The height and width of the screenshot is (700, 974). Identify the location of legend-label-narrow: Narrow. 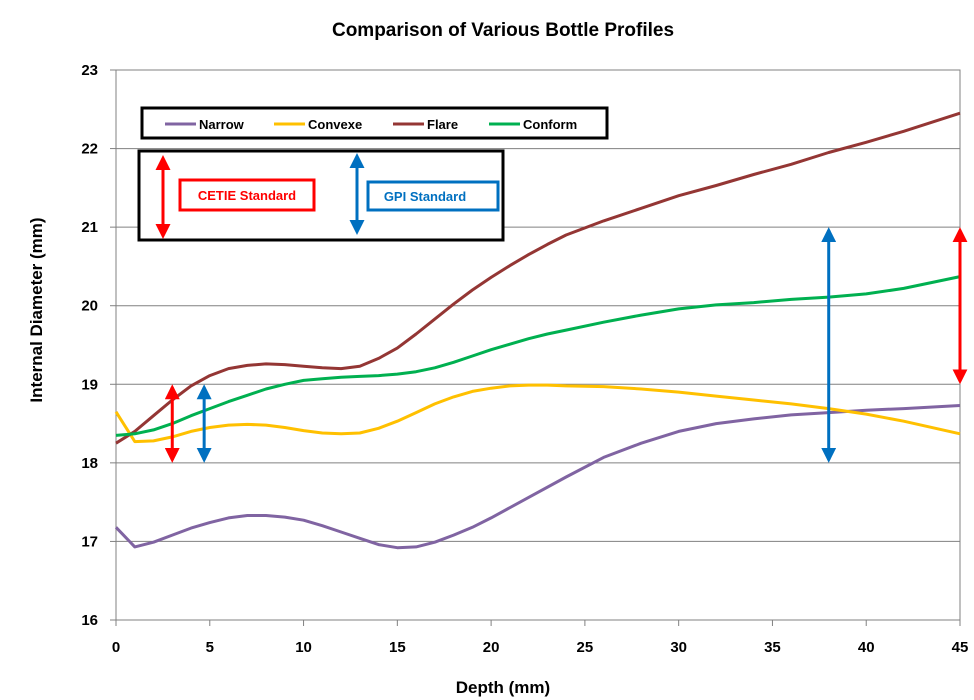
(222, 124).